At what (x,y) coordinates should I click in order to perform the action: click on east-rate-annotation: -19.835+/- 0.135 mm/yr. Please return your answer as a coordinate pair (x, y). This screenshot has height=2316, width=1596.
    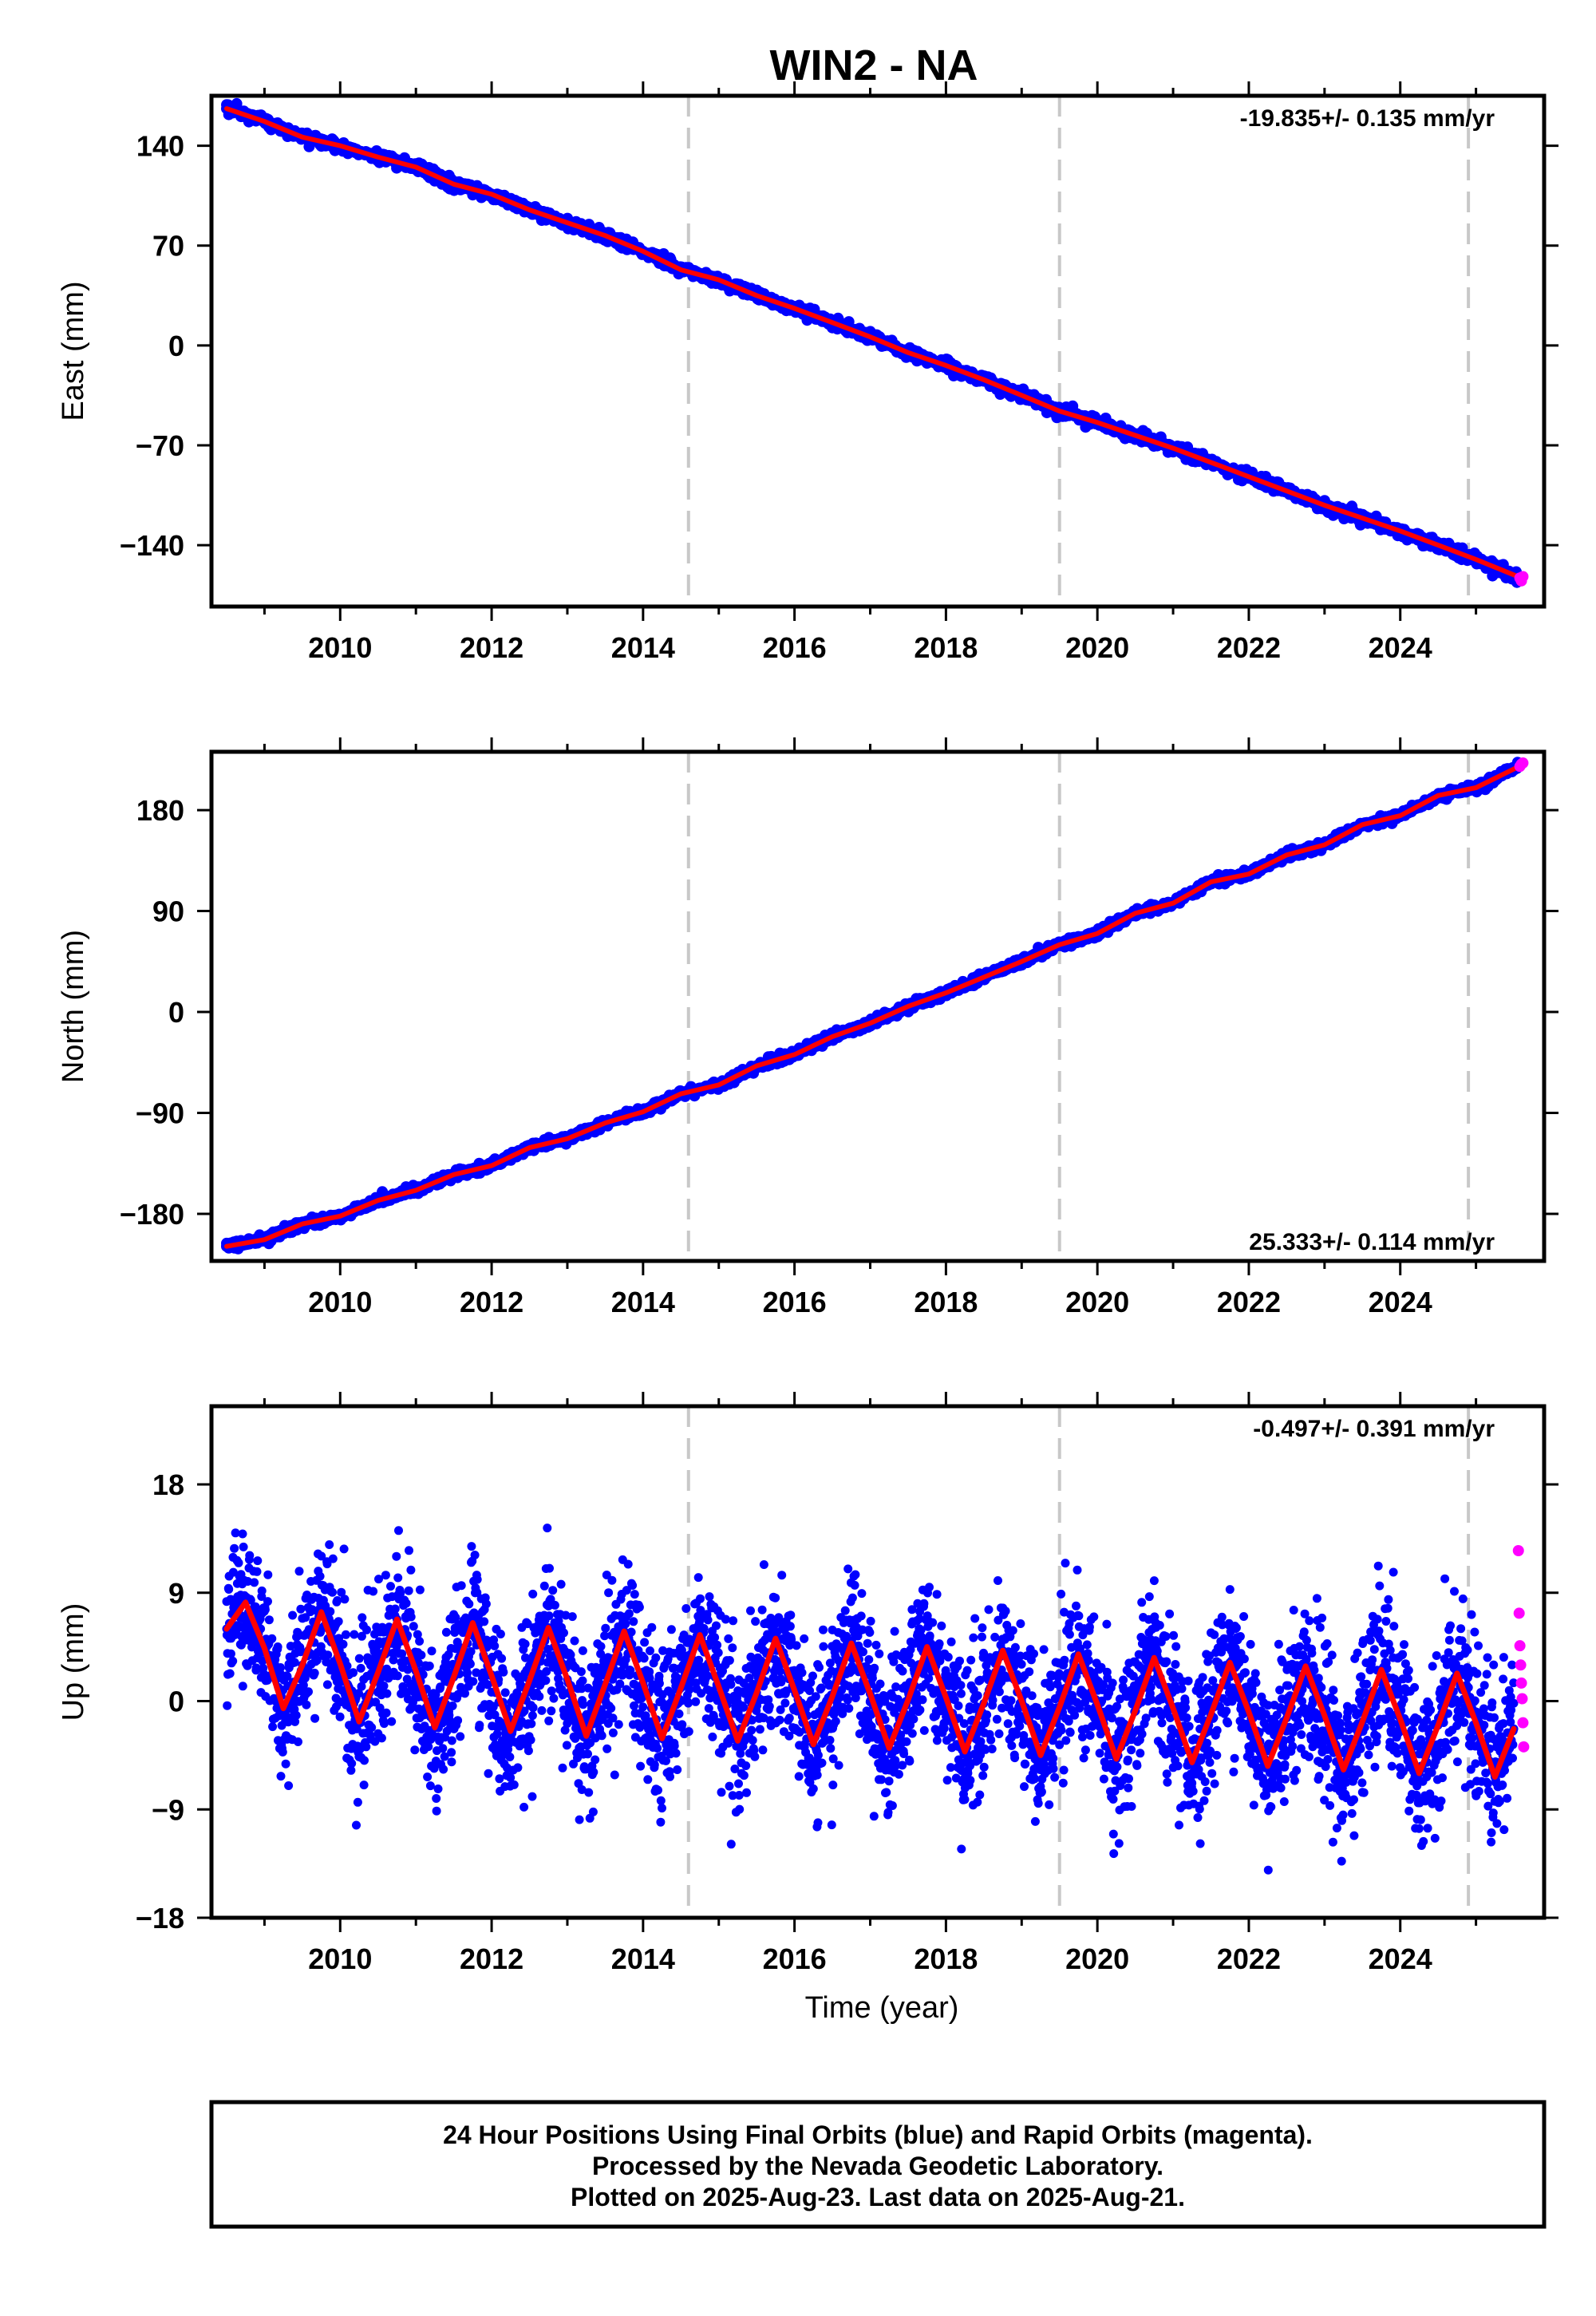
    Looking at the image, I should click on (1367, 118).